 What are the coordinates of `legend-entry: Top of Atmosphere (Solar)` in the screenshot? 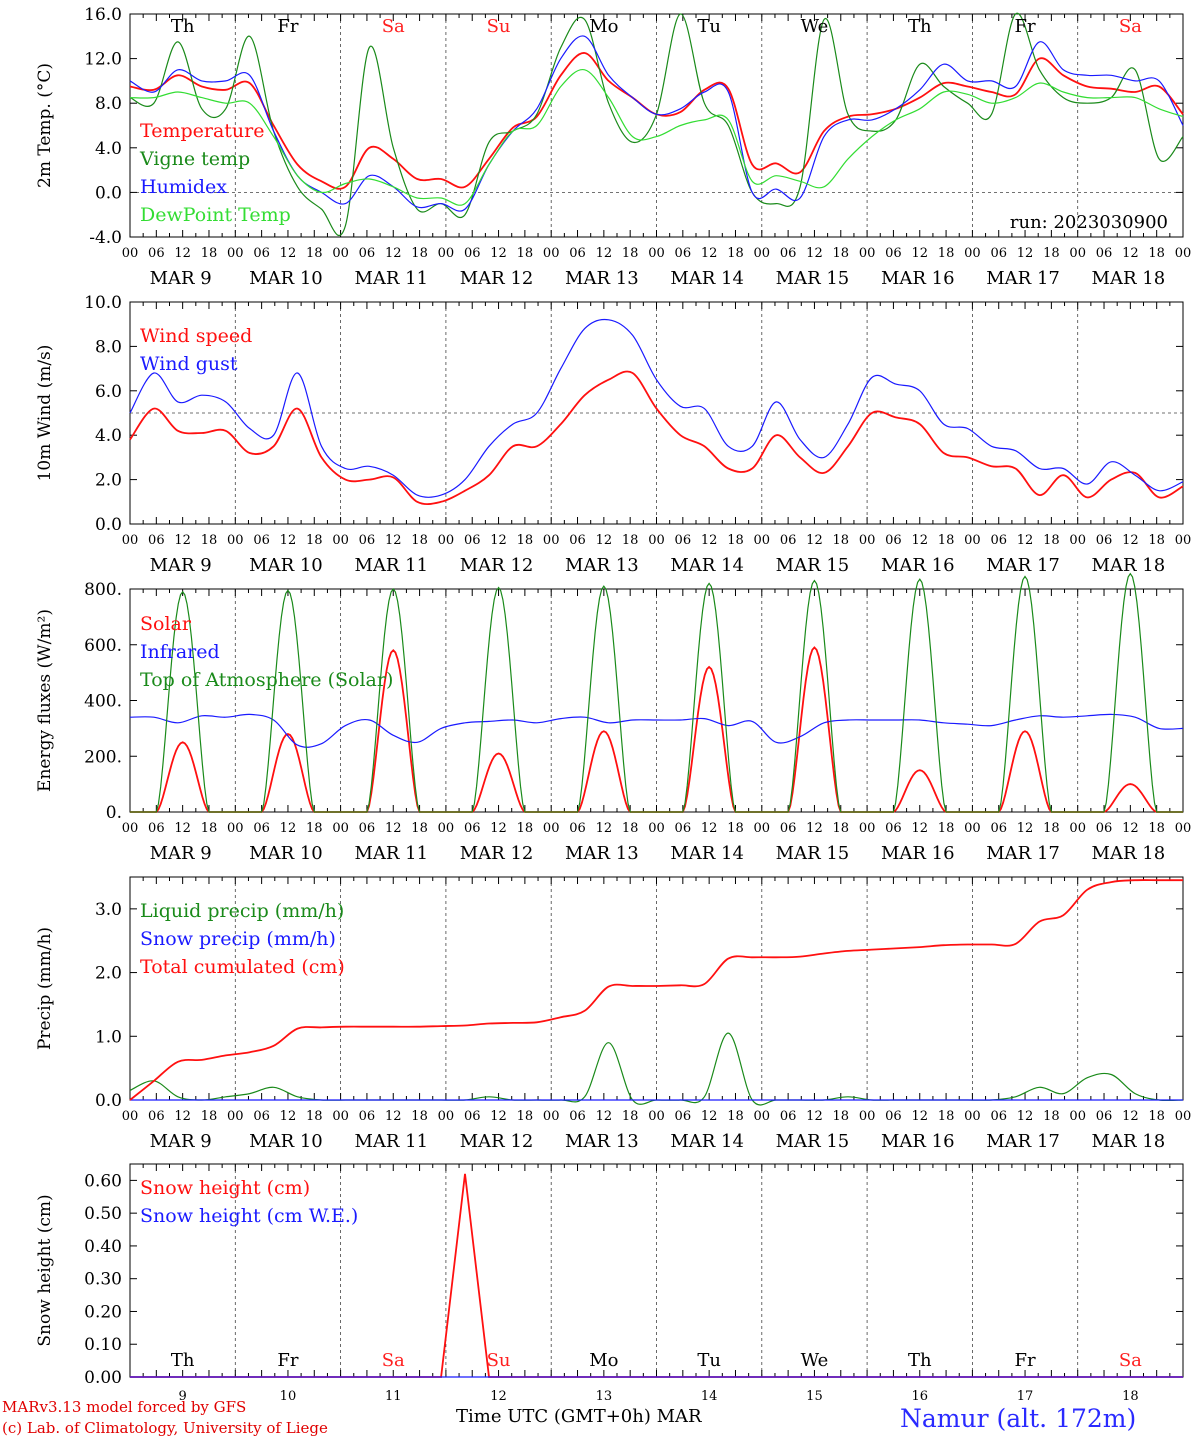 It's located at (266, 680).